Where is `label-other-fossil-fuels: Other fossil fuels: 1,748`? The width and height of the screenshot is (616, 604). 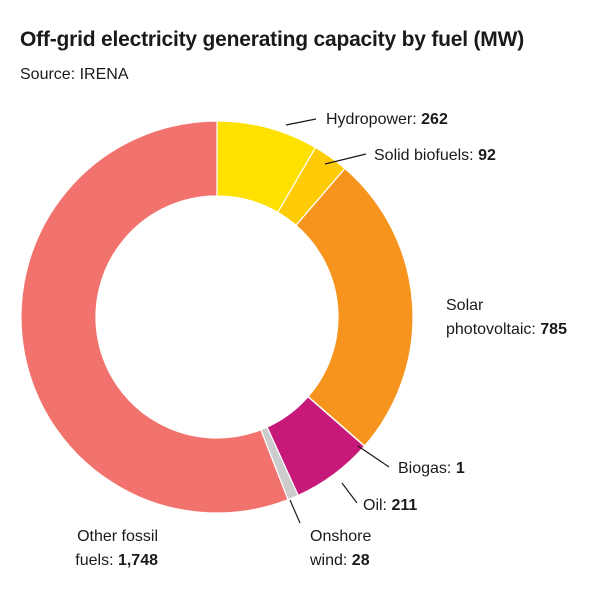
label-other-fossil-fuels: Other fossil fuels: 1,748 is located at coordinates (116, 548).